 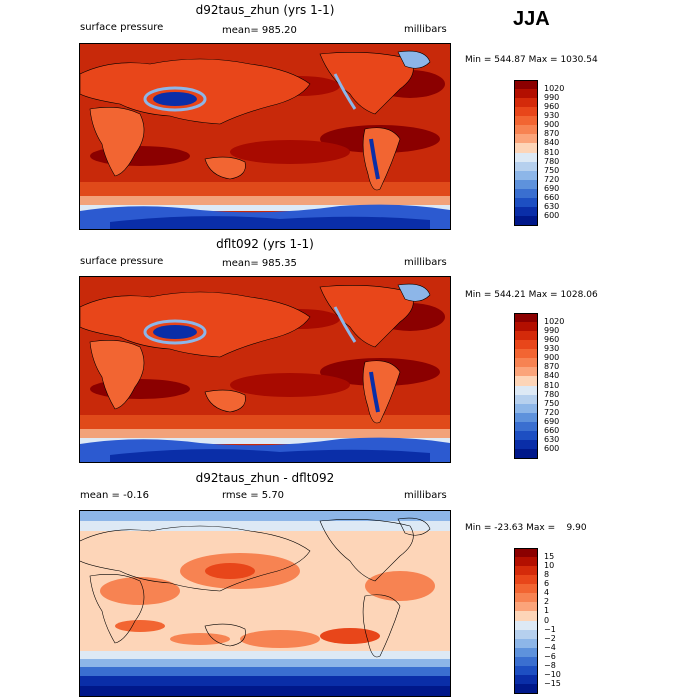 I want to click on panel1-mean: mean= 985.20, so click(x=259, y=30).